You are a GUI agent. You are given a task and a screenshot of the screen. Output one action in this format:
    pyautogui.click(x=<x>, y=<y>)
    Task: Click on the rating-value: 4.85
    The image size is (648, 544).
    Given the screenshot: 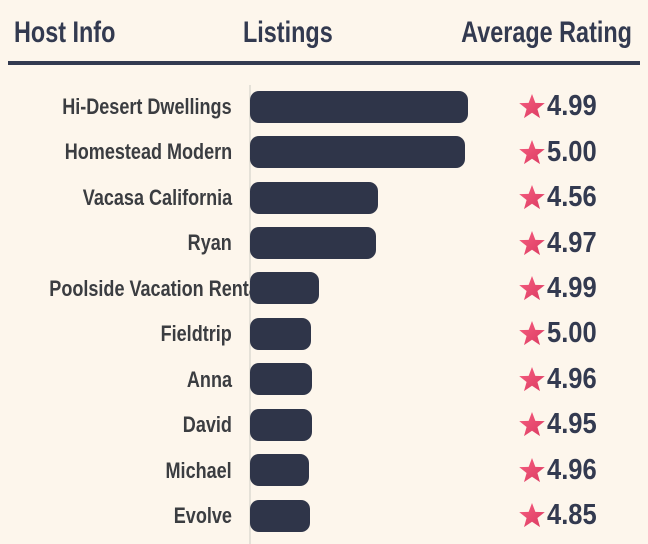 What is the action you would take?
    pyautogui.click(x=572, y=515)
    